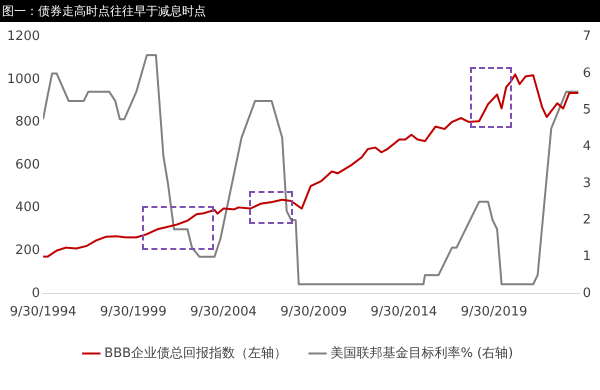 The height and width of the screenshot is (390, 600). Describe the element at coordinates (133, 312) in the screenshot. I see `x-tick-label: 9/30/1999` at that location.